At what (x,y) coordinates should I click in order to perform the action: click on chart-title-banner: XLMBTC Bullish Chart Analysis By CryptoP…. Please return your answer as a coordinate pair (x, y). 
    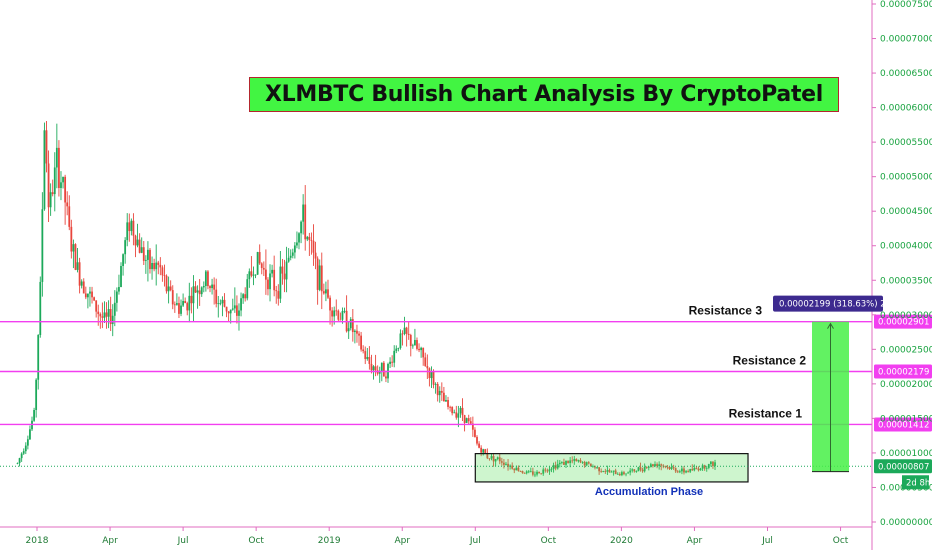
    Looking at the image, I should click on (544, 94).